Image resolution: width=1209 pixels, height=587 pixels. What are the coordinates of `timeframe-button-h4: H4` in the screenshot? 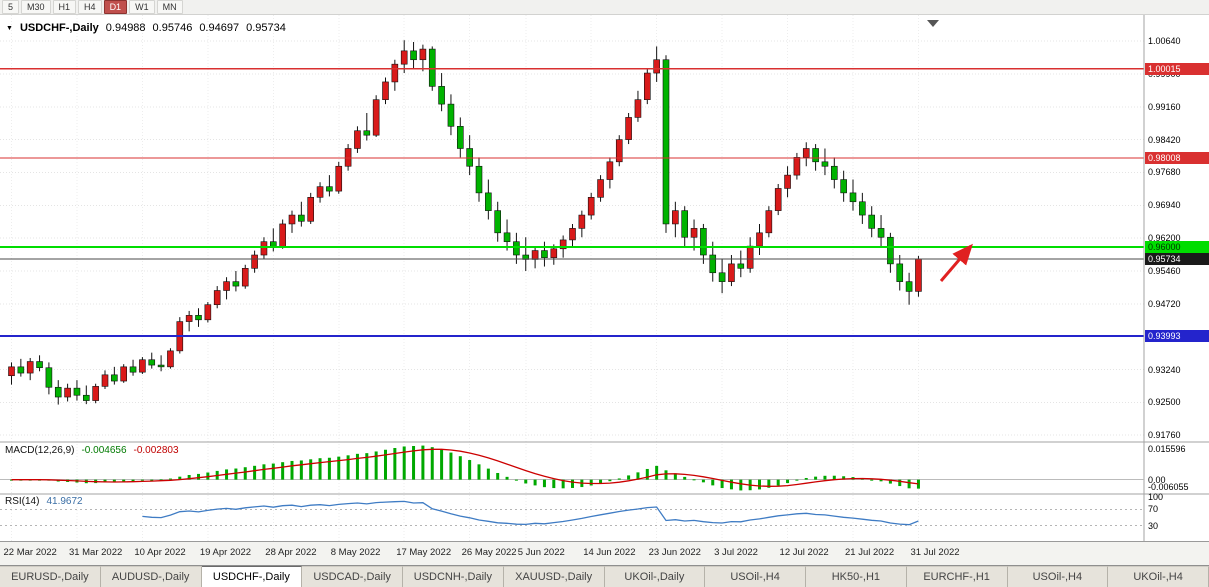 It's located at (90, 7).